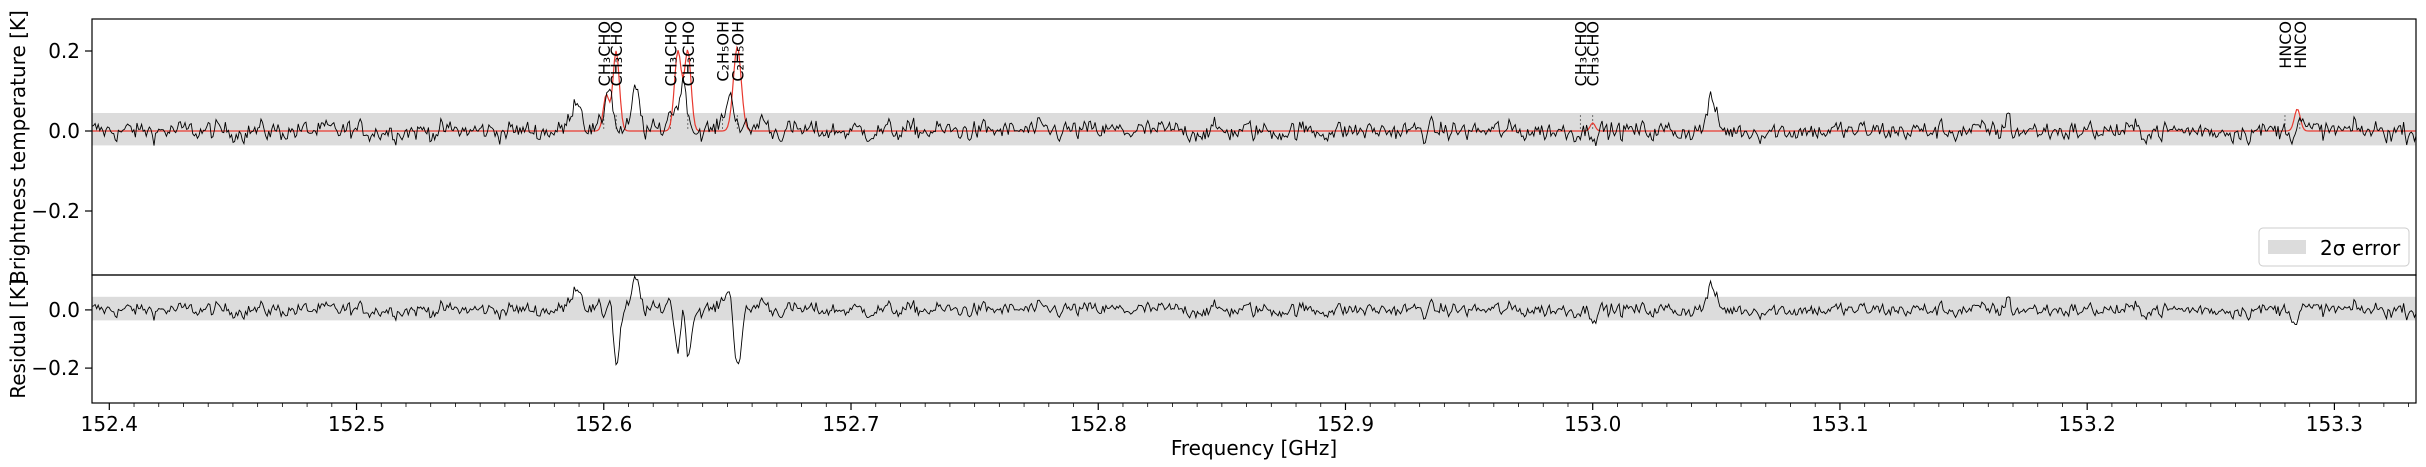 The width and height of the screenshot is (2426, 467). Describe the element at coordinates (2287, 247) in the screenshot. I see `legend-swatch` at that location.